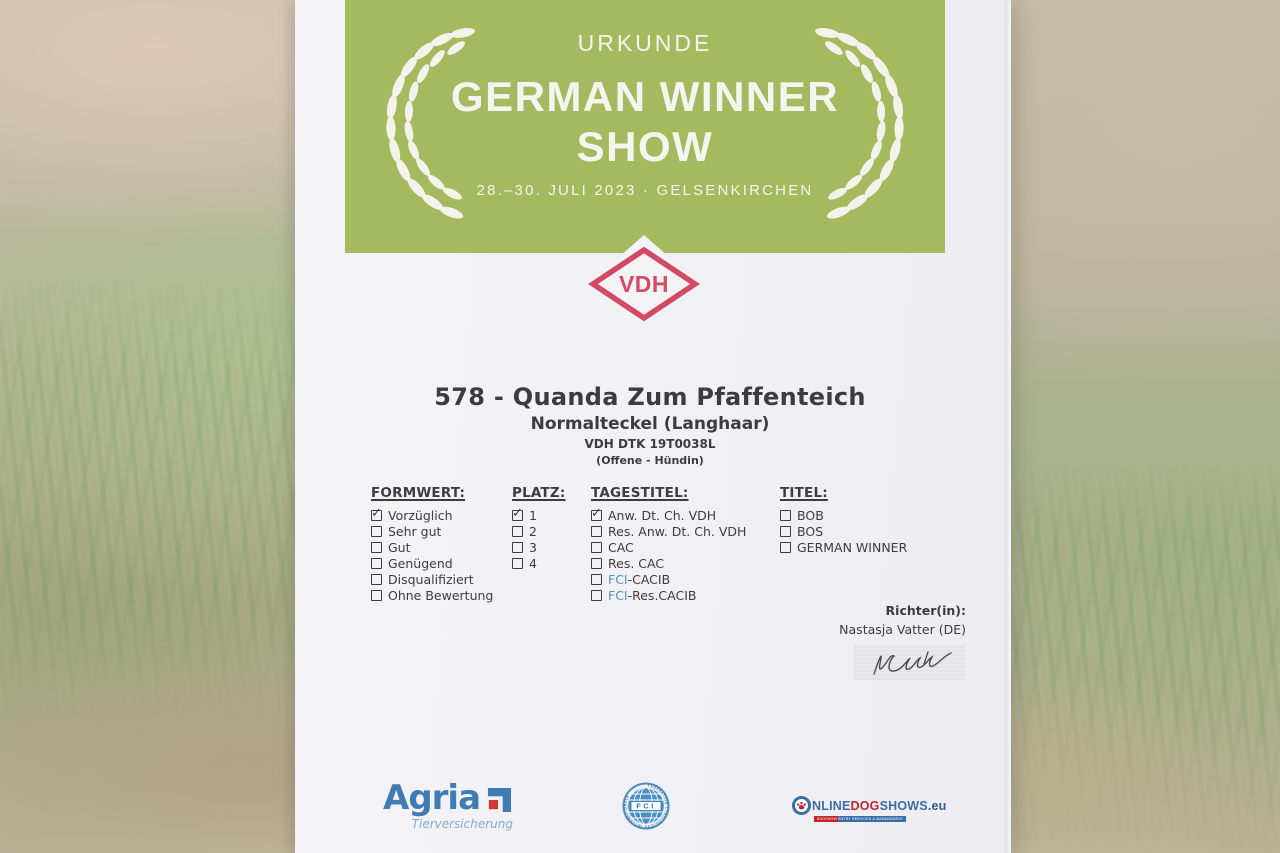 The height and width of the screenshot is (853, 1280). Describe the element at coordinates (645, 43) in the screenshot. I see `banner-kicker: URKUNDE` at that location.